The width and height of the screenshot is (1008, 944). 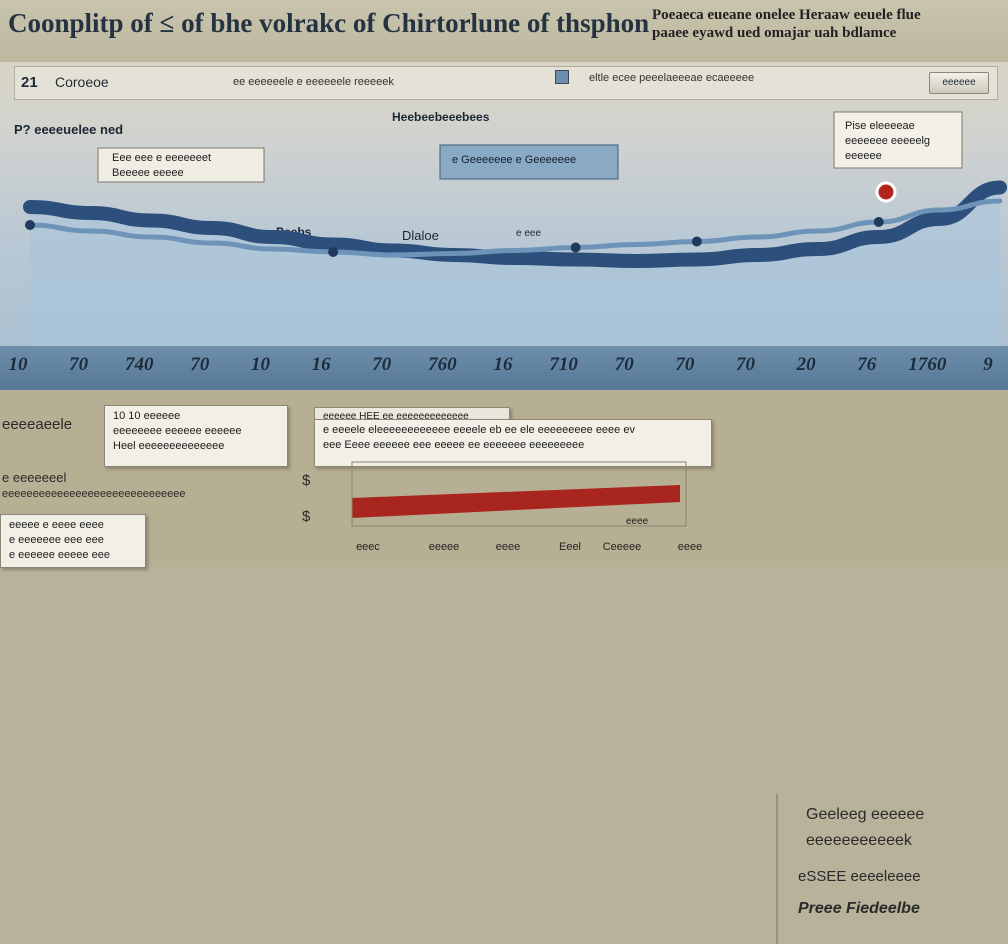 I want to click on callout-text: Beeeee eeeee, so click(x=148, y=173).